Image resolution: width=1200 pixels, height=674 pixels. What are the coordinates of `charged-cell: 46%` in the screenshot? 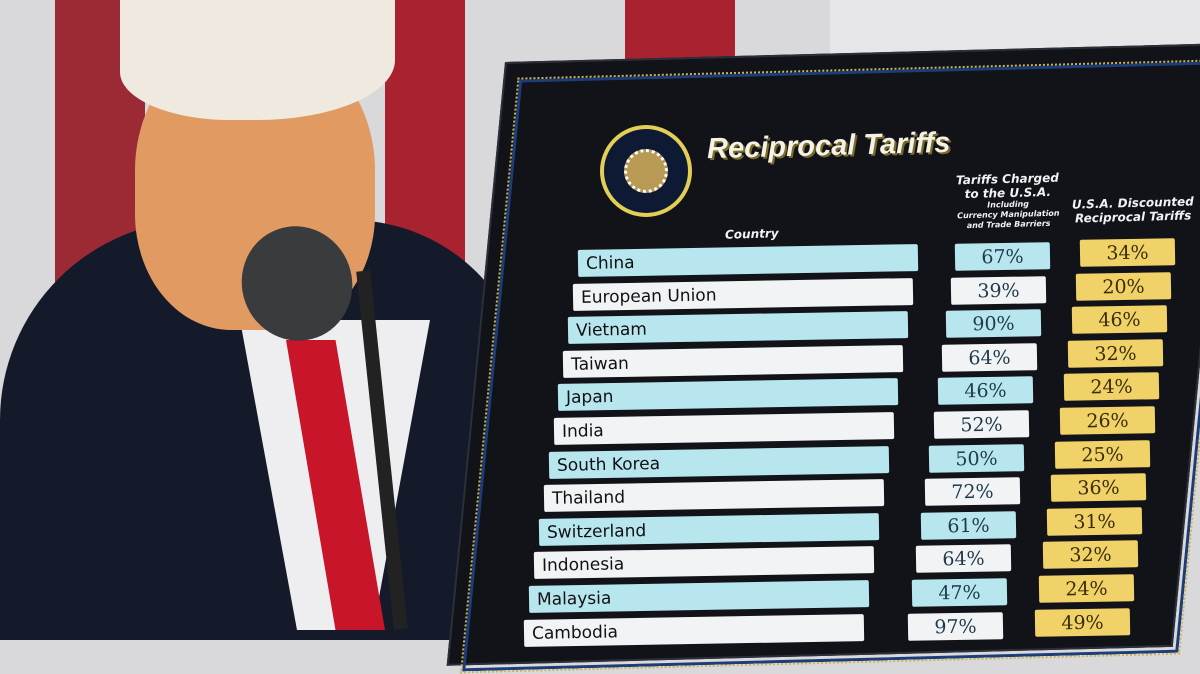 It's located at (985, 391).